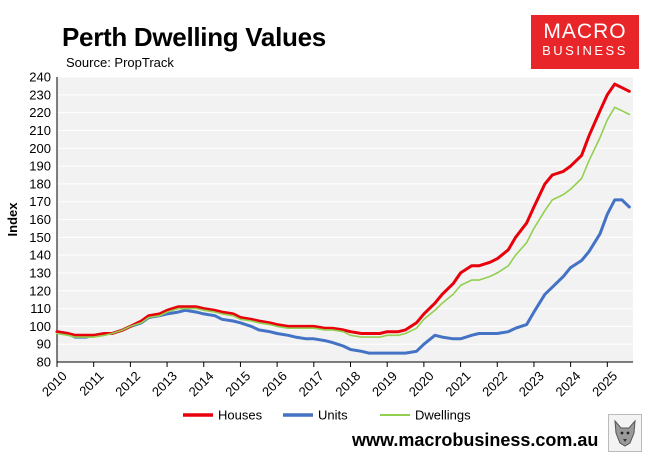  I want to click on legend-label-units: Units, so click(333, 415).